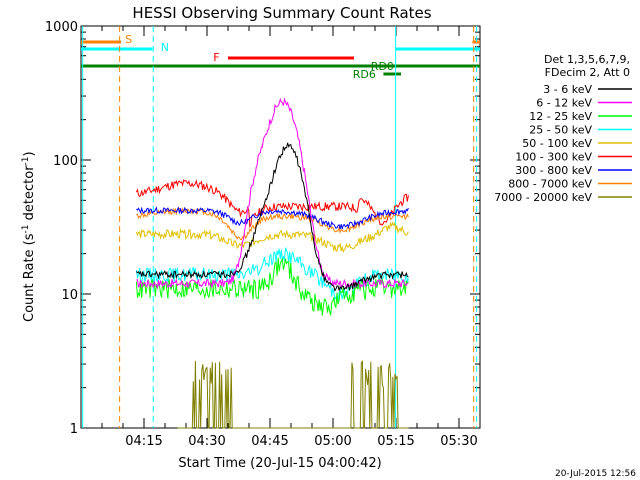 The width and height of the screenshot is (640, 480). Describe the element at coordinates (69, 295) in the screenshot. I see `y-tick-label: 10` at that location.